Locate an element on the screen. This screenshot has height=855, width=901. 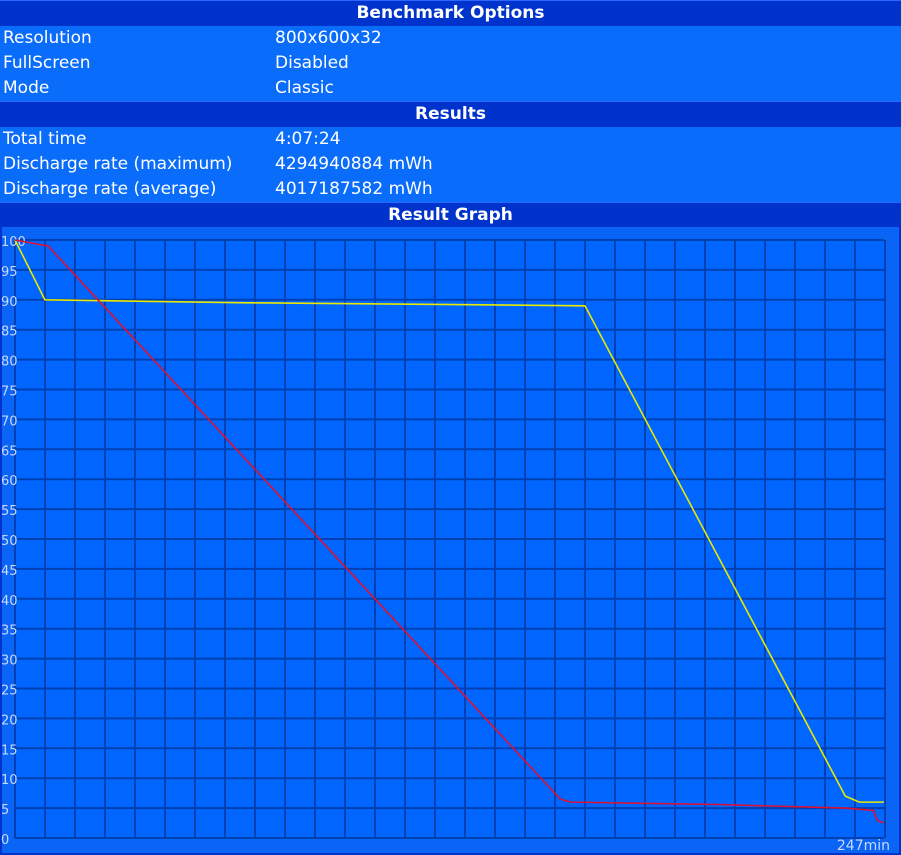
y-tick-label: 10 is located at coordinates (9, 780).